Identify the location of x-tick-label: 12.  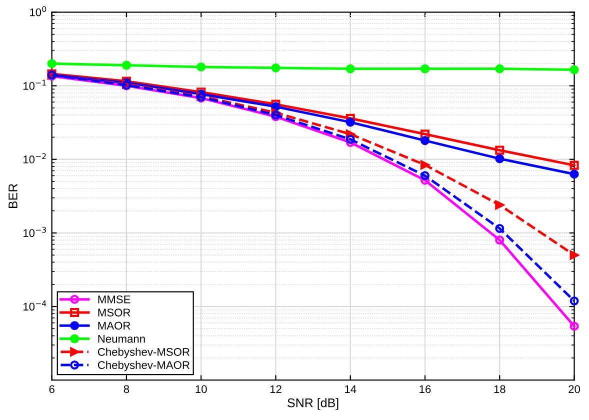
(276, 389).